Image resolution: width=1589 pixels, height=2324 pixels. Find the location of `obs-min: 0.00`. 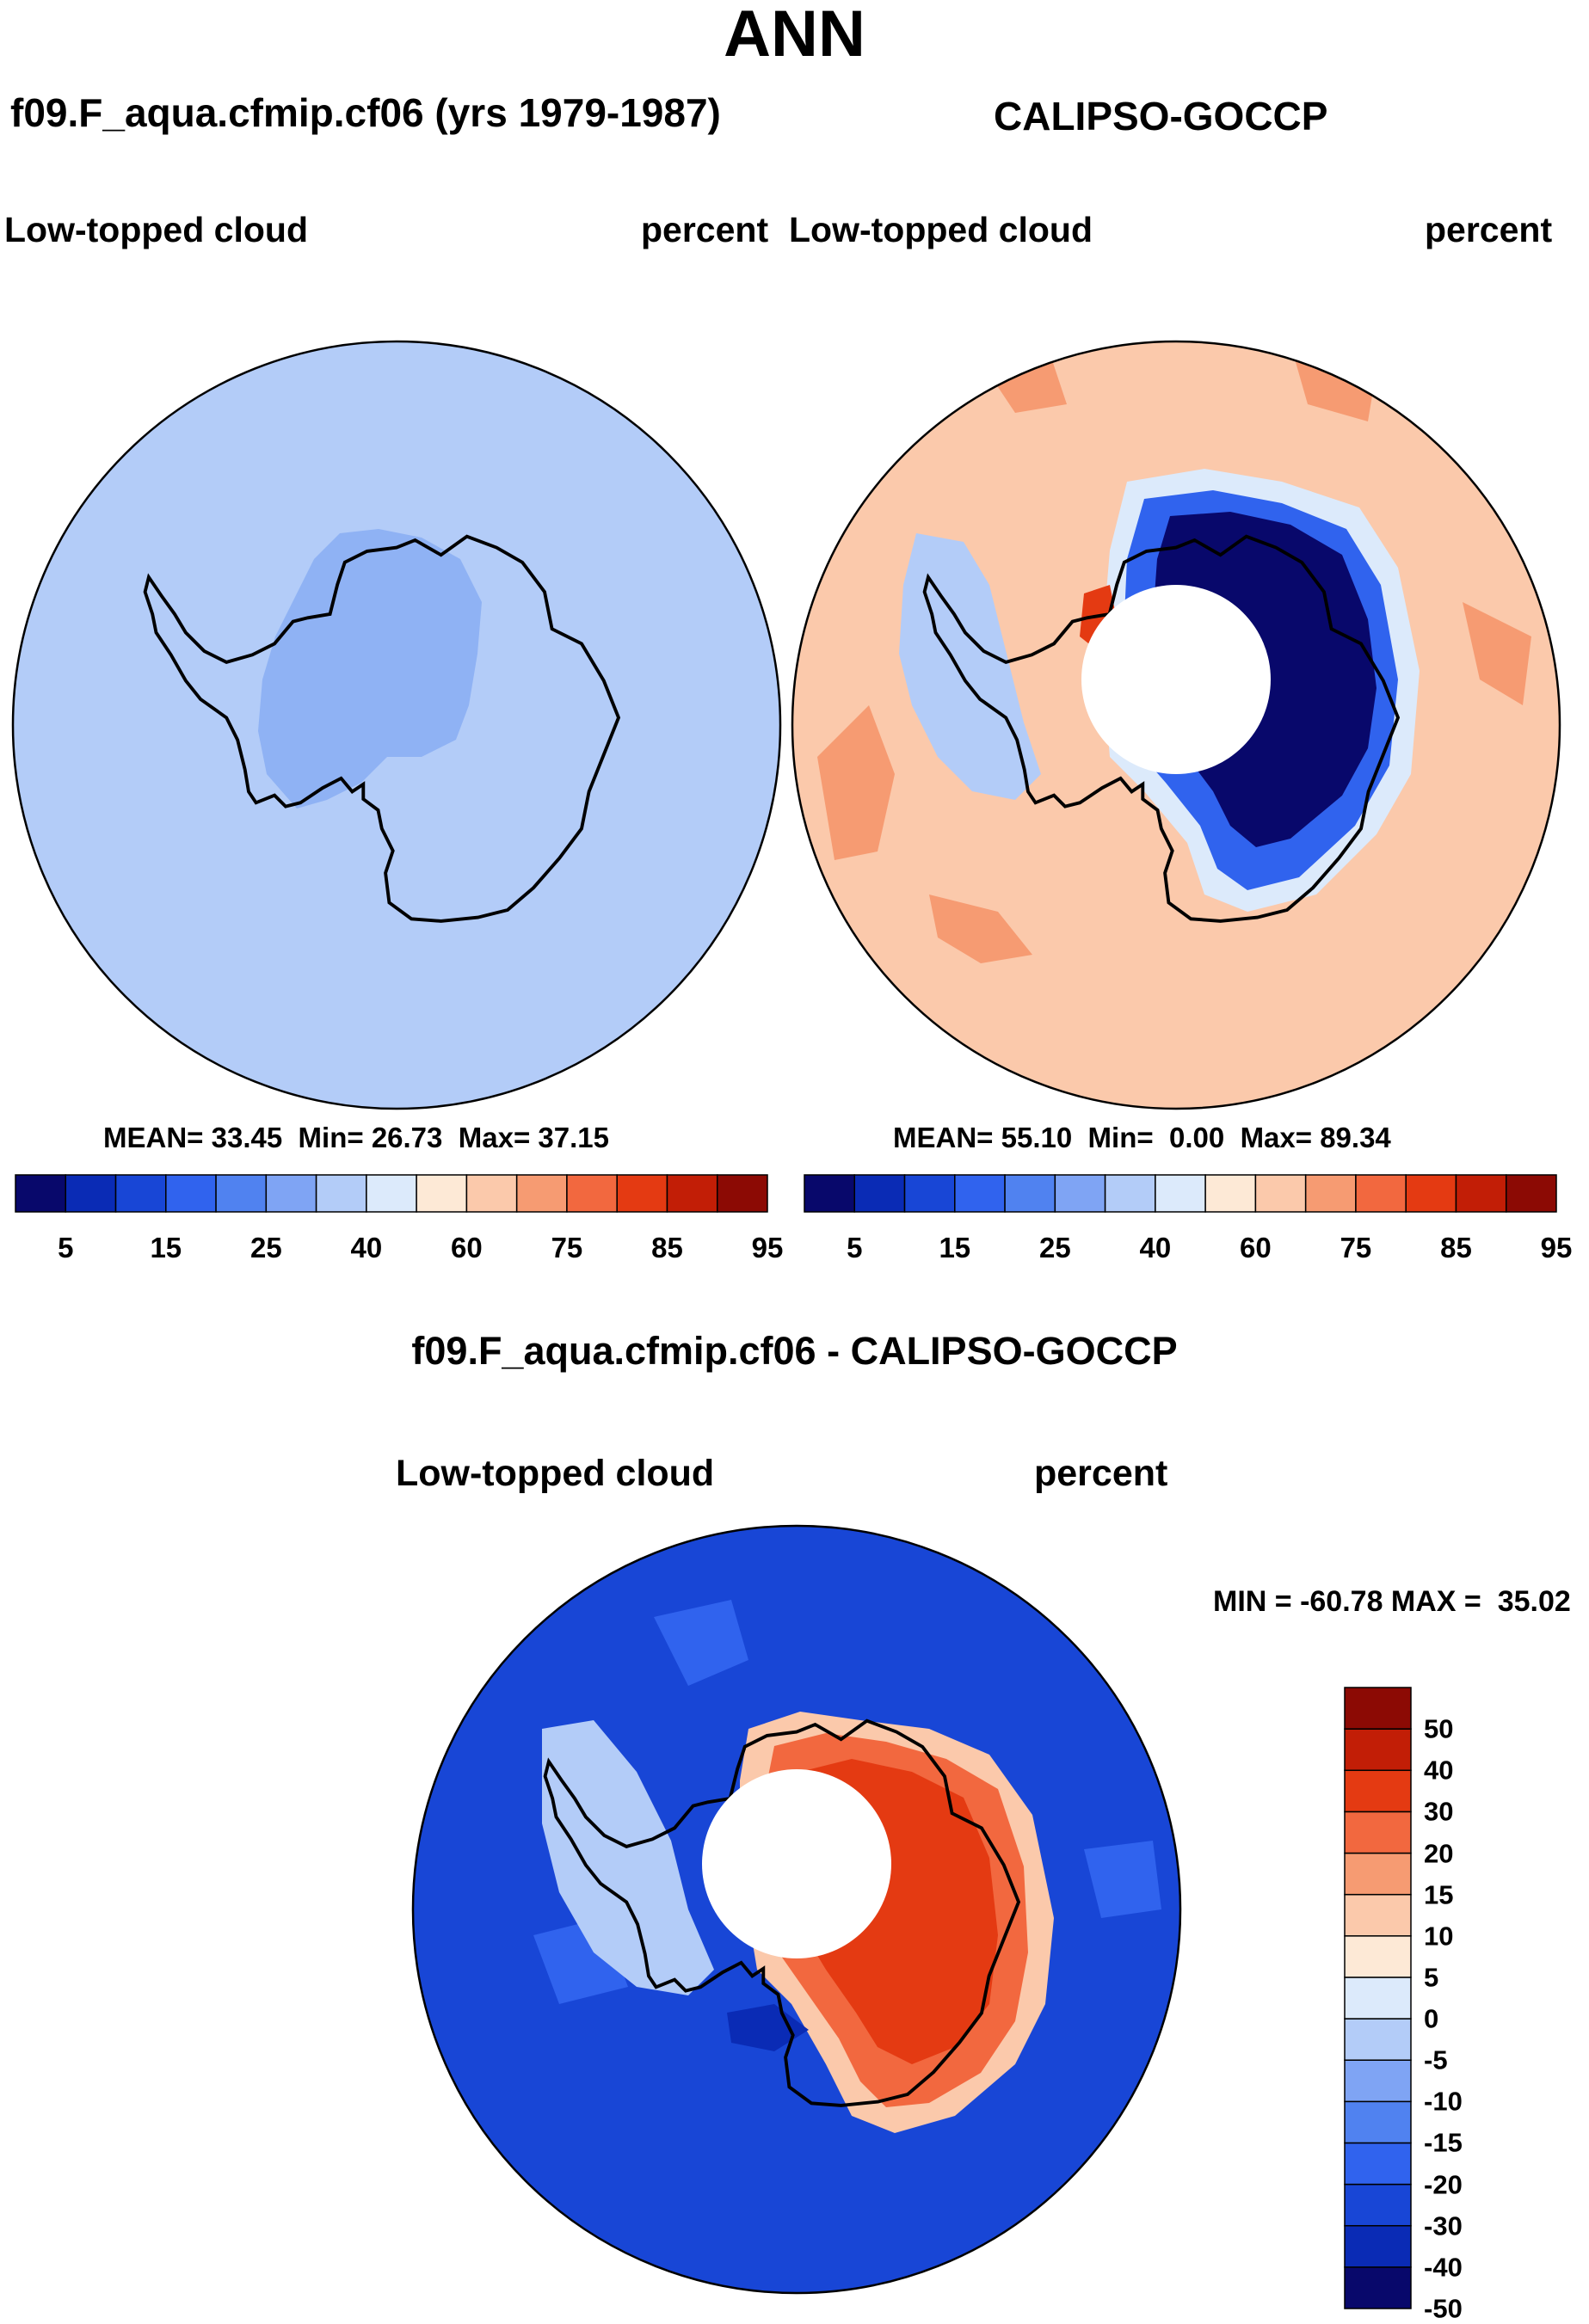

obs-min: 0.00 is located at coordinates (1196, 1137).